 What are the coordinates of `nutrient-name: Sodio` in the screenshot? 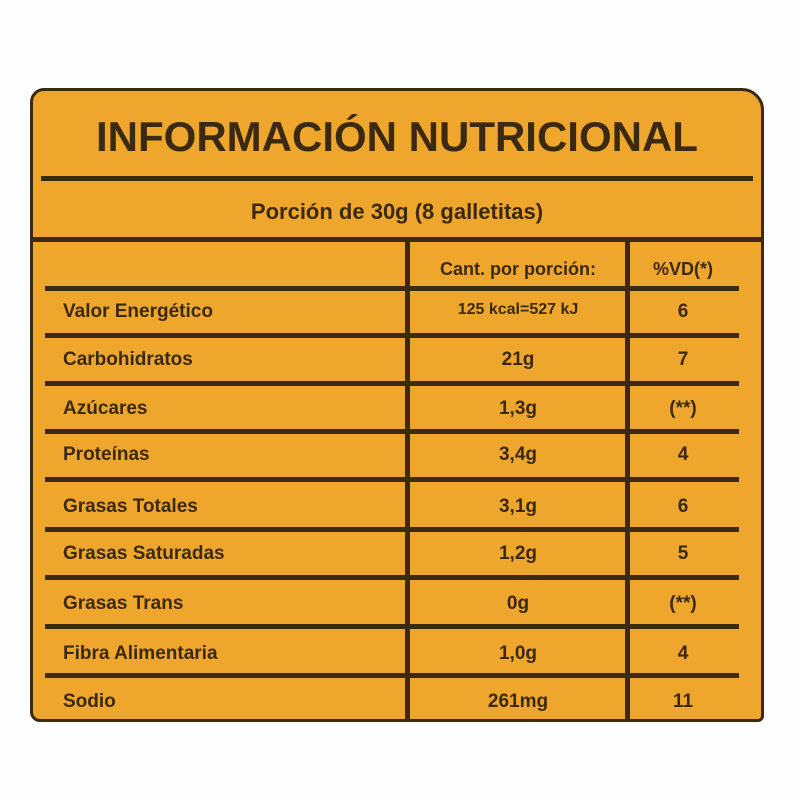 It's located at (89, 701).